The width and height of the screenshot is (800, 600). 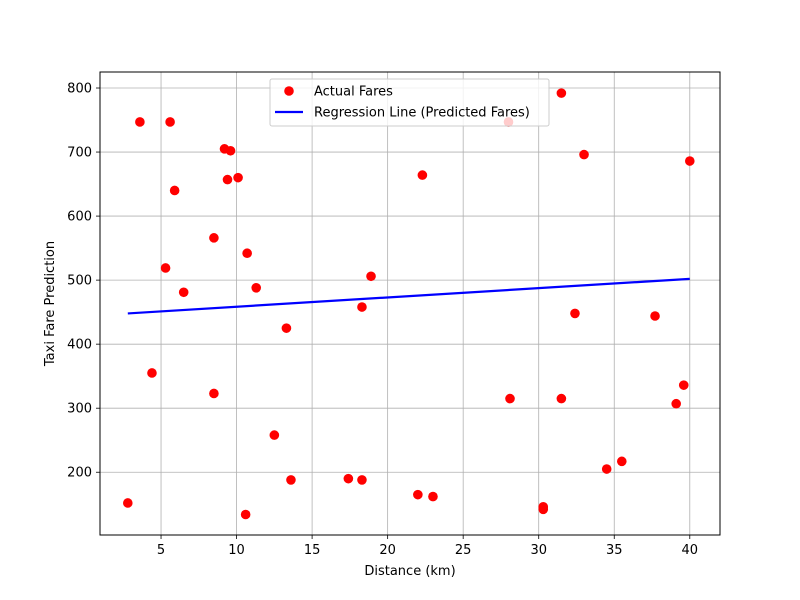 I want to click on y-tick-label: 600, so click(x=79, y=217).